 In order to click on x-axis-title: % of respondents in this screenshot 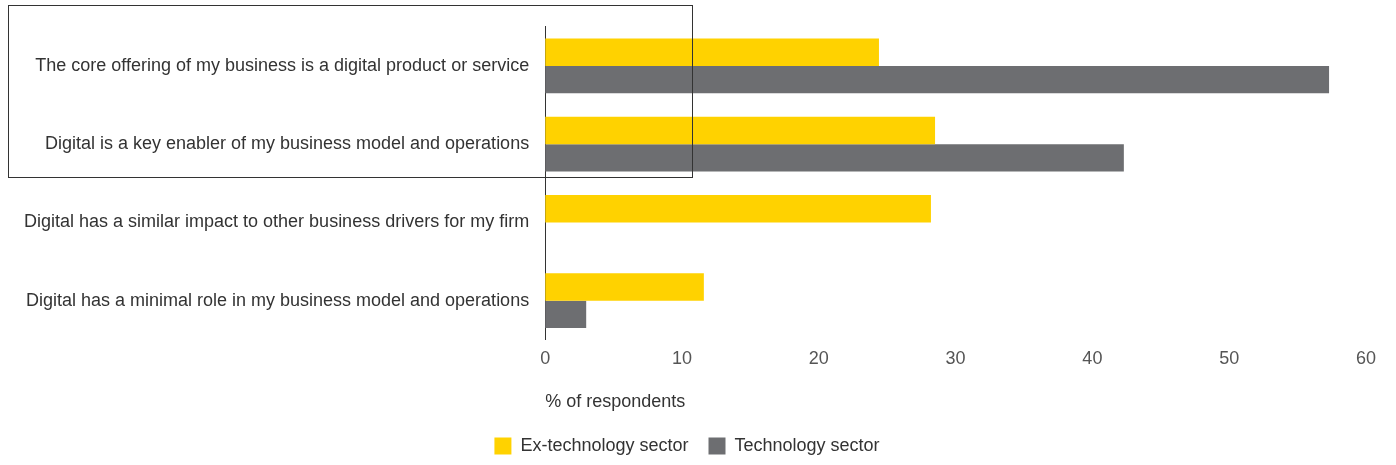, I will do `click(615, 401)`.